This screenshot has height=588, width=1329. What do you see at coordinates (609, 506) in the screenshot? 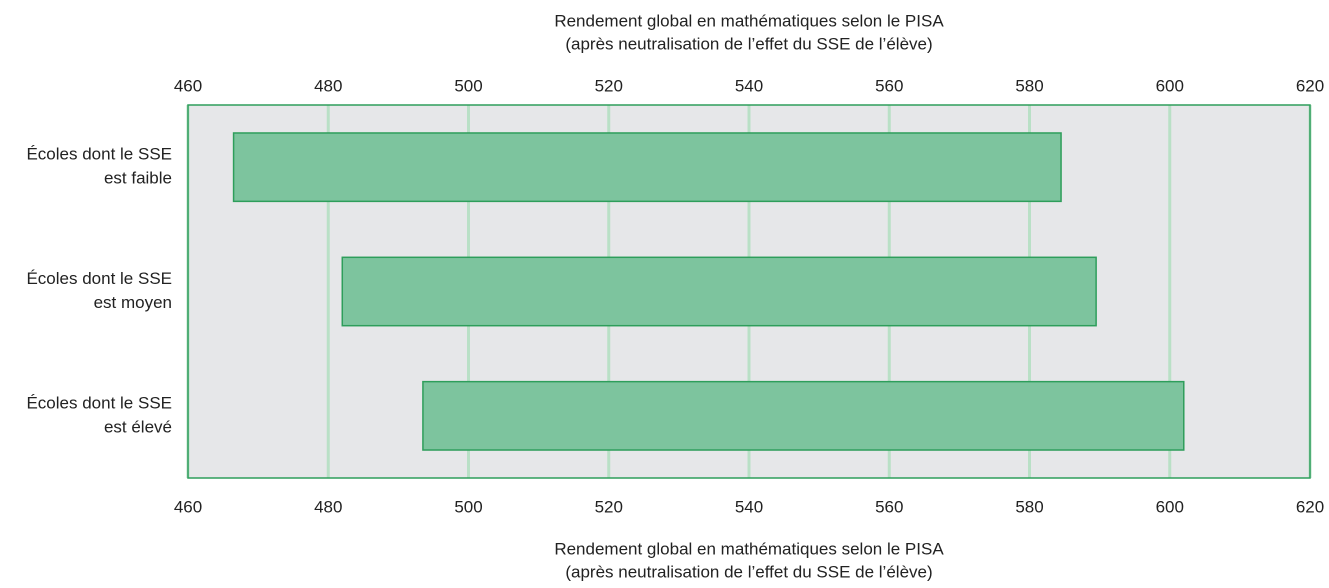
I see `x-tick-label-bottom: 520` at bounding box center [609, 506].